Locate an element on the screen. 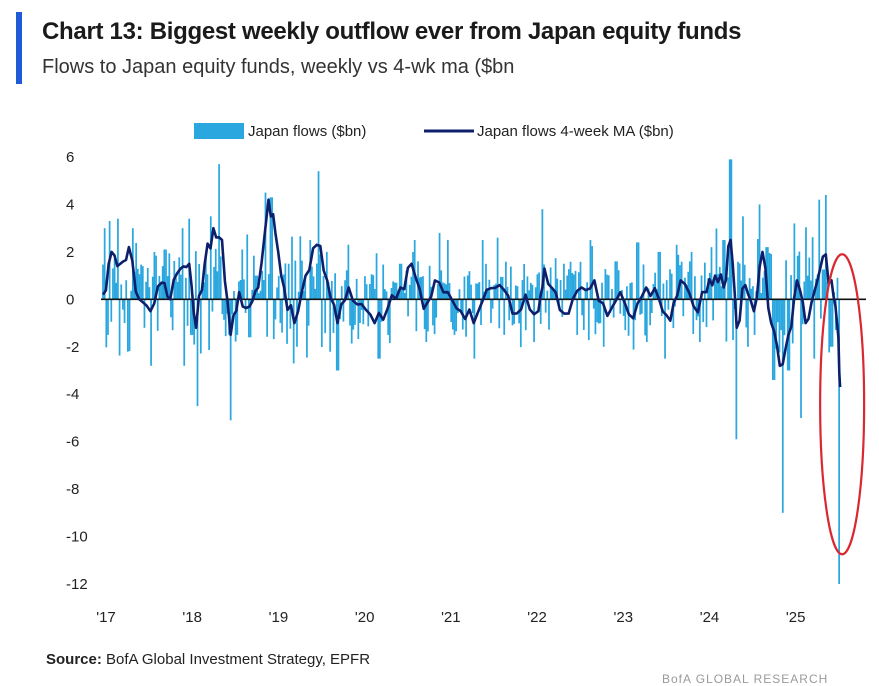  x-tick-label: '21 is located at coordinates (451, 617).